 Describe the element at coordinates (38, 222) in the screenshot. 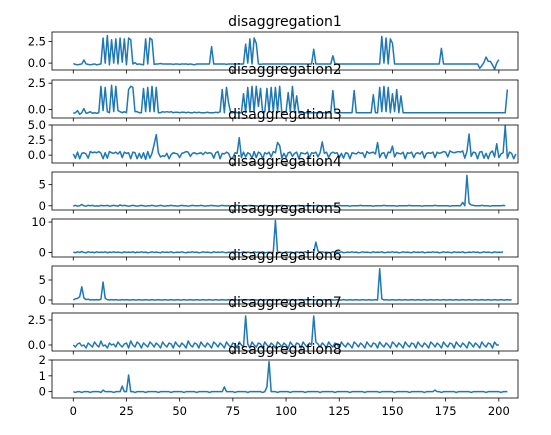

I see `y-tick-label-5-2: 10` at that location.